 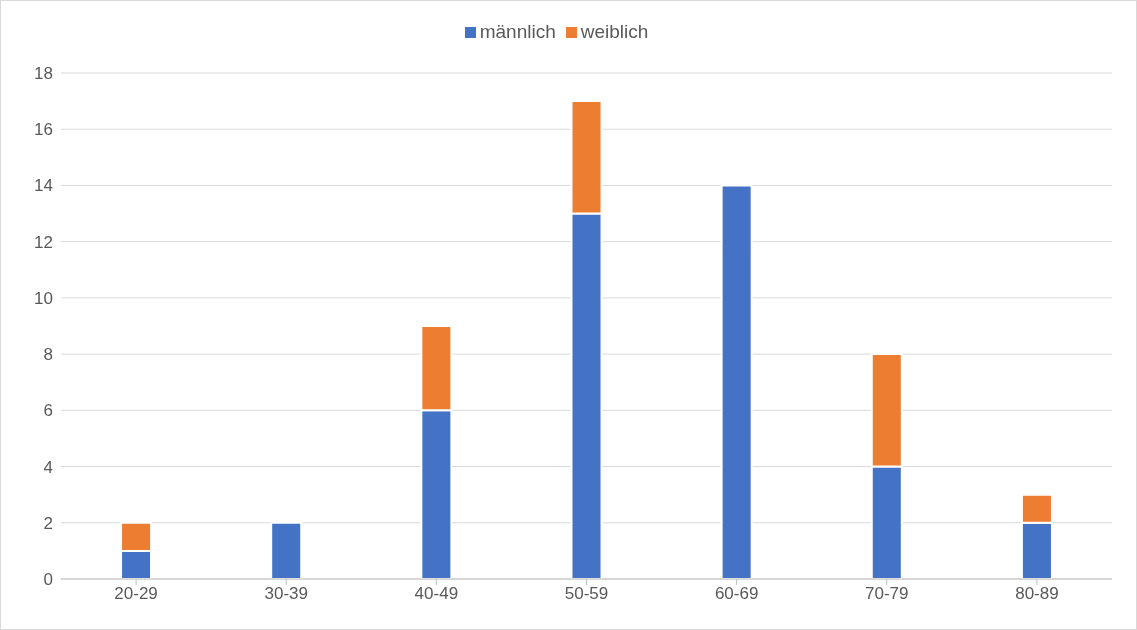 What do you see at coordinates (614, 31) in the screenshot?
I see `legend-label: weiblich` at bounding box center [614, 31].